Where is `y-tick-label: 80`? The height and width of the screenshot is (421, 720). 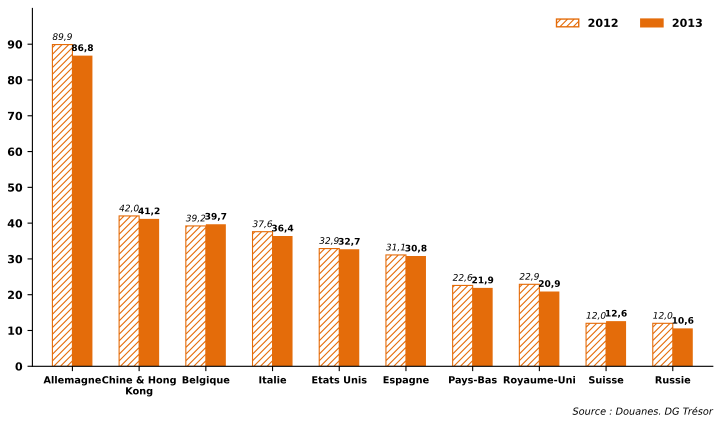 y-tick-label: 80 is located at coordinates (15, 80).